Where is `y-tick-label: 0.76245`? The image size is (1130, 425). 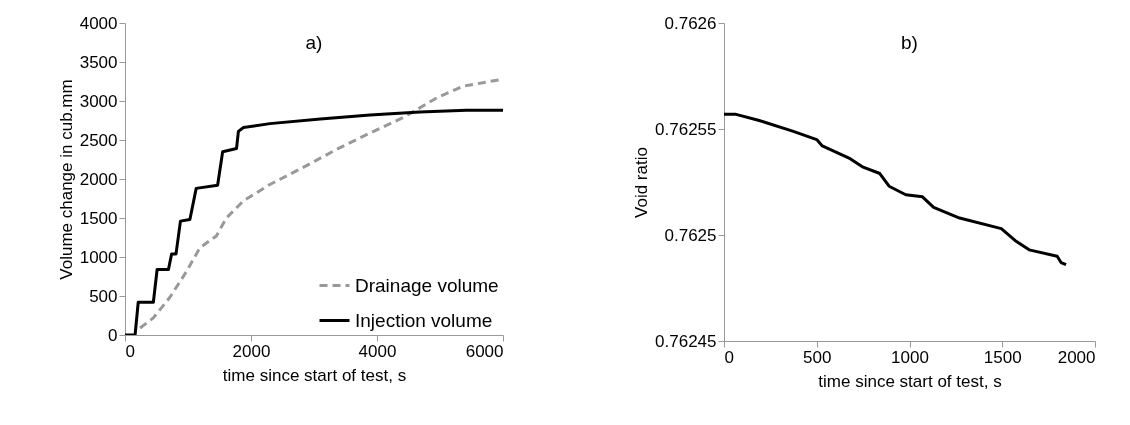 y-tick-label: 0.76245 is located at coordinates (686, 341).